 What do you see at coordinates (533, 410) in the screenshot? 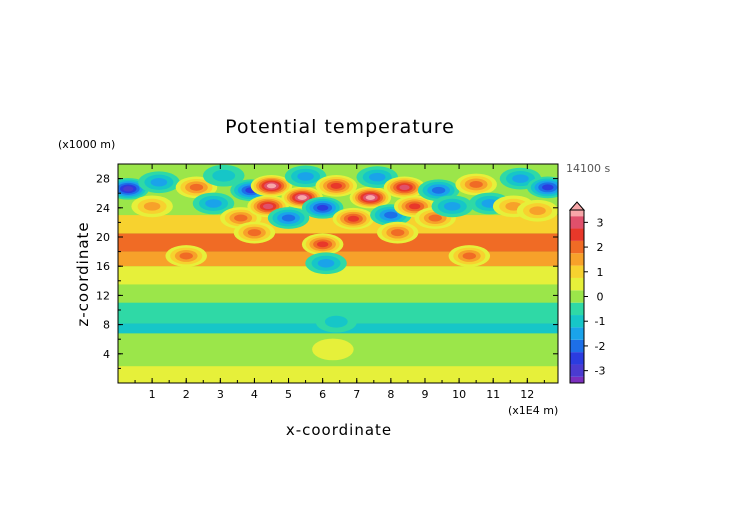
I see `x-axis-unit: (x1E4 m)` at bounding box center [533, 410].